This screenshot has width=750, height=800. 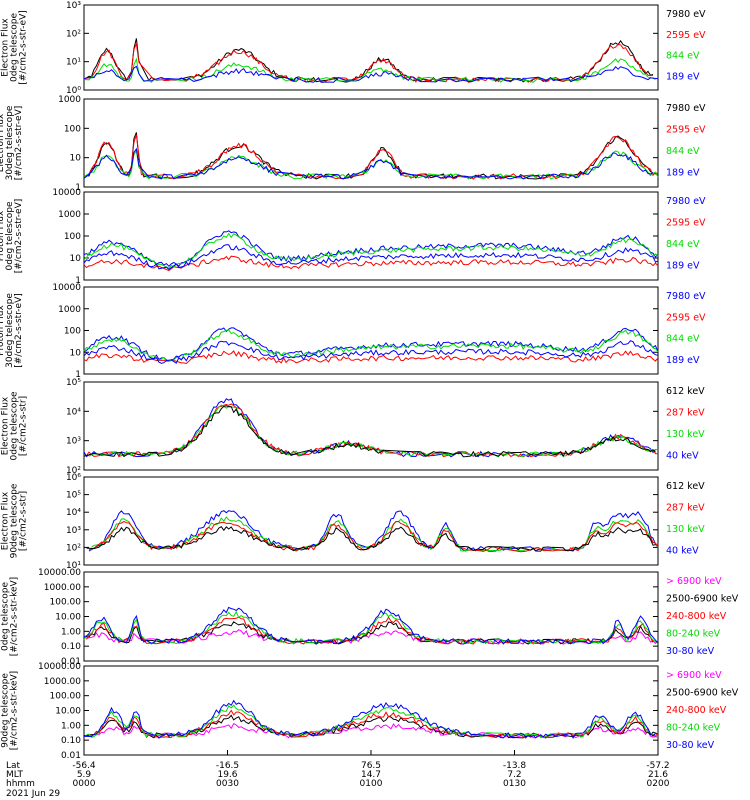 I want to click on footer-lat: -13.8, so click(x=515, y=766).